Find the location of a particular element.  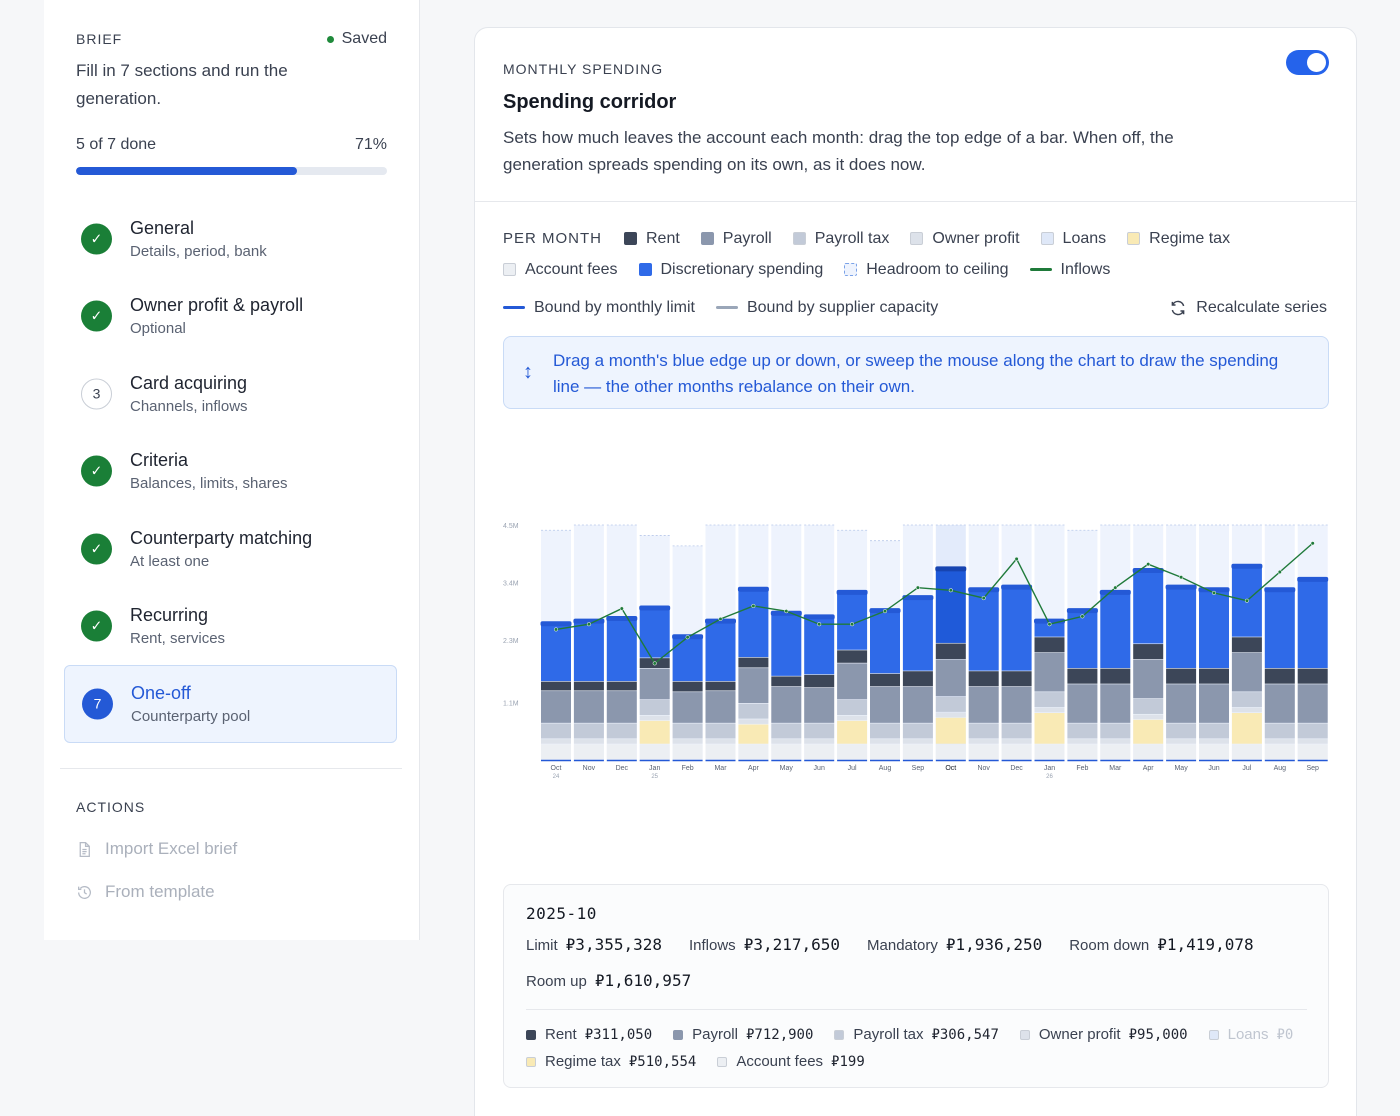

breakdown-value: ₽311,050 is located at coordinates (618, 1034).